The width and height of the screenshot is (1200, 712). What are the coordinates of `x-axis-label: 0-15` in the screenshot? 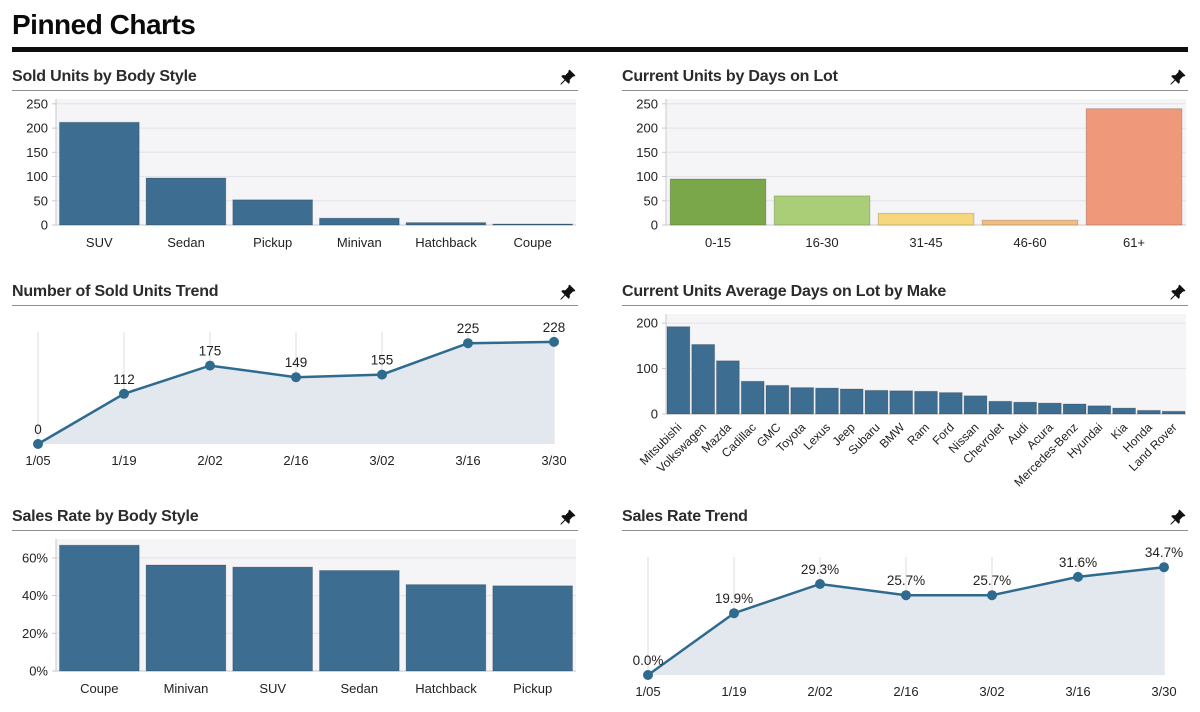 It's located at (718, 242).